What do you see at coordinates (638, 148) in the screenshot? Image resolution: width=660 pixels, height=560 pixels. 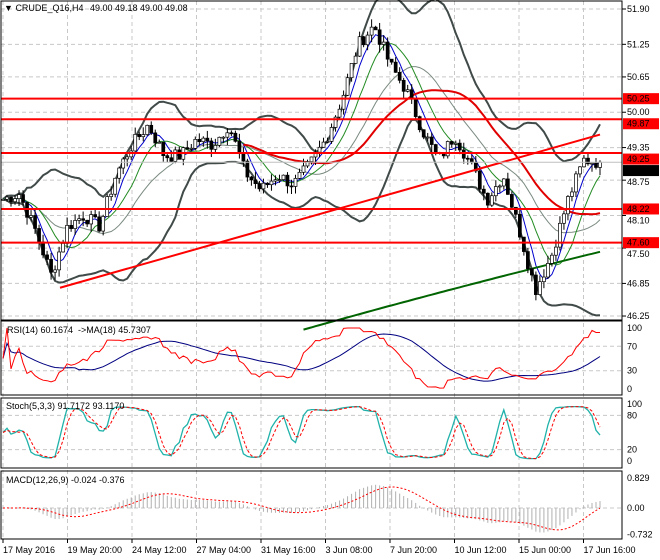 I see `price-axis-label: 49.35` at bounding box center [638, 148].